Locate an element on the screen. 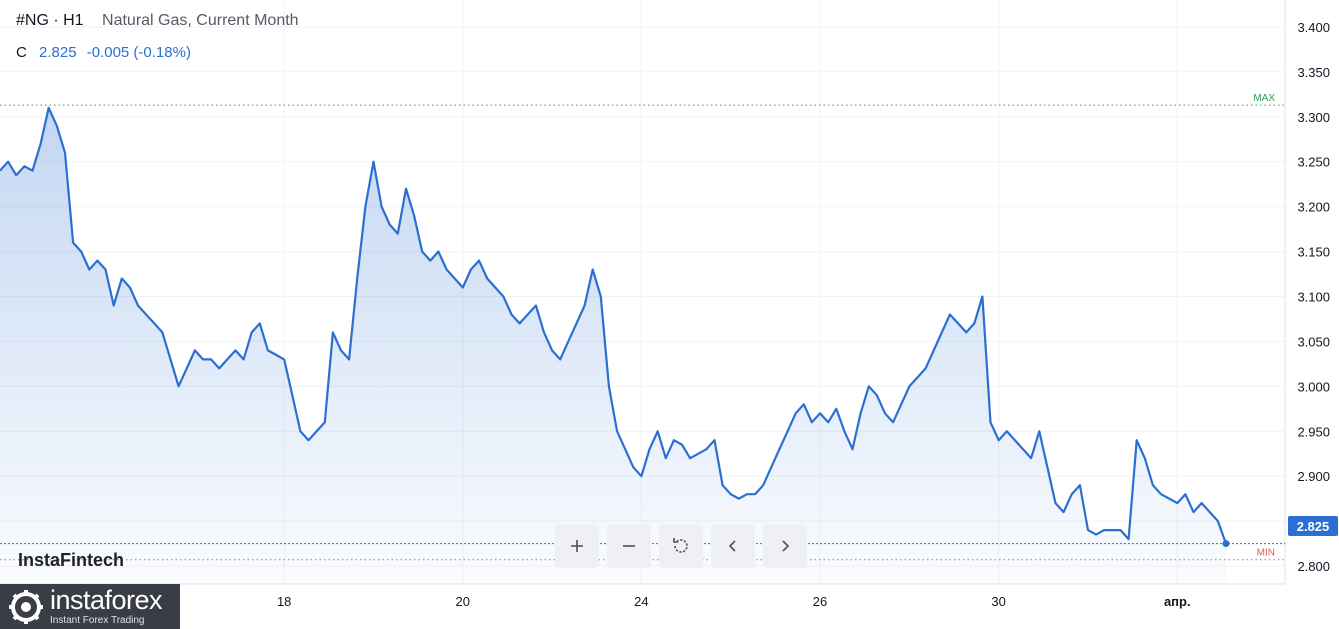  y-tick-label: 3.000 is located at coordinates (1313, 386).